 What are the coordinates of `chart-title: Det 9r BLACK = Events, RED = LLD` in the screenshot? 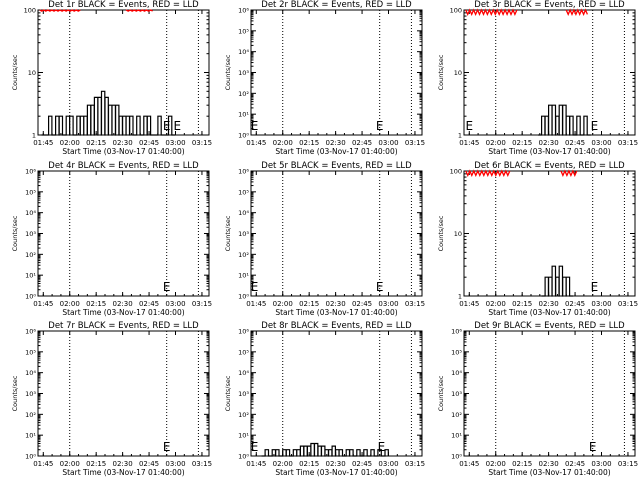 It's located at (549, 326).